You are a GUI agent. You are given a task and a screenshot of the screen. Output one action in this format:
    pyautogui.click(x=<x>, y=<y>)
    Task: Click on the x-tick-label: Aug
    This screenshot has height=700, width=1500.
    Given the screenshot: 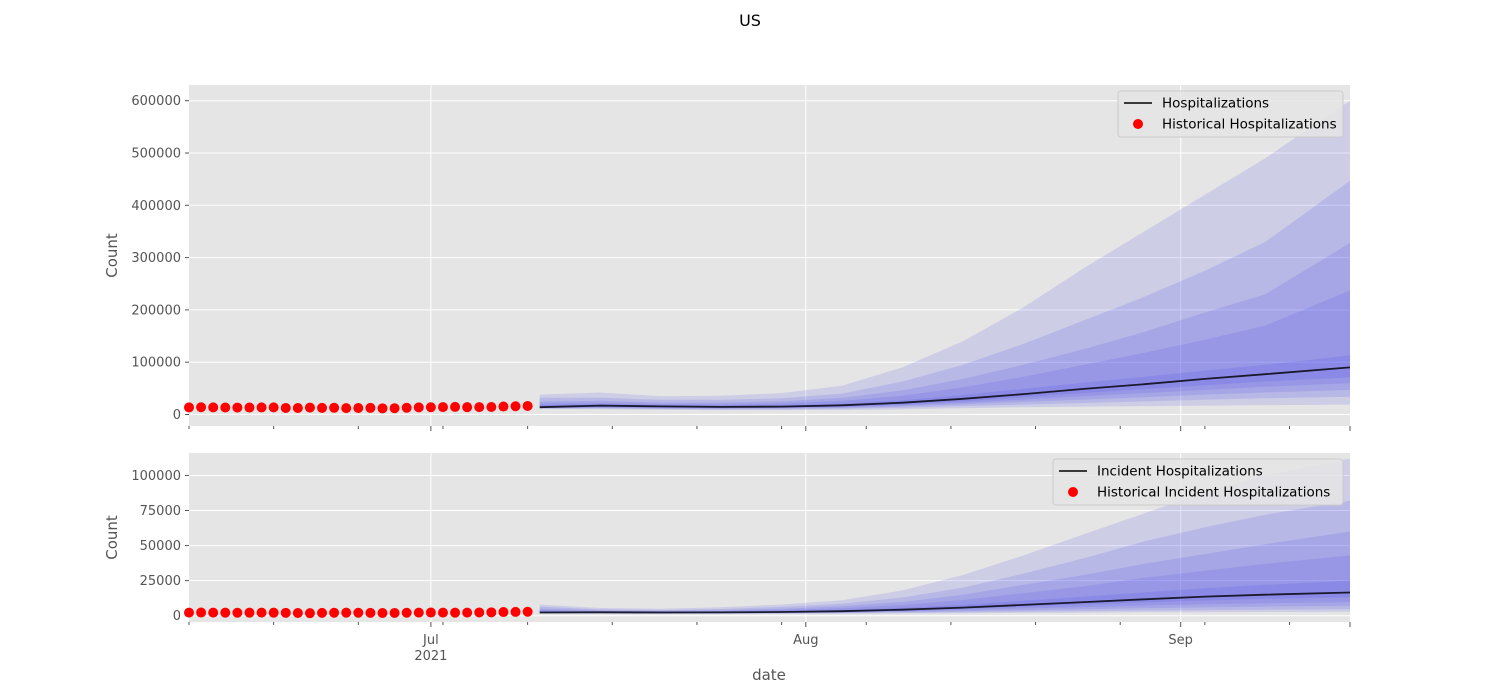 What is the action you would take?
    pyautogui.click(x=805, y=640)
    